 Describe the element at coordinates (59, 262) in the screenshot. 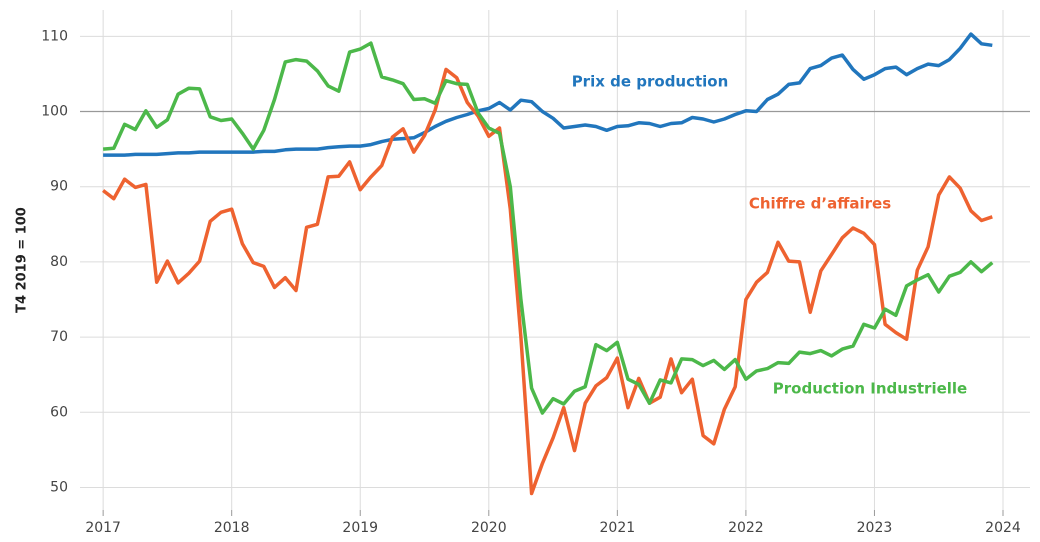

I see `y-tick-label: 80` at that location.